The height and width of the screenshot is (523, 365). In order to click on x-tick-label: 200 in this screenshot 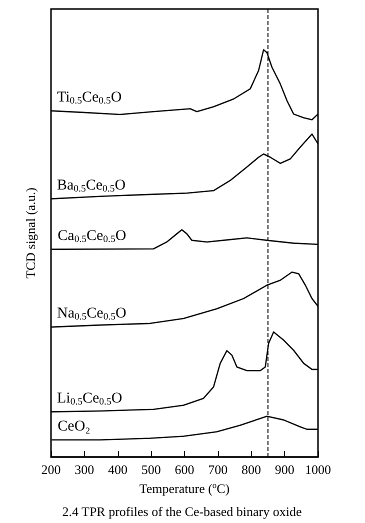, I will do `click(51, 469)`.